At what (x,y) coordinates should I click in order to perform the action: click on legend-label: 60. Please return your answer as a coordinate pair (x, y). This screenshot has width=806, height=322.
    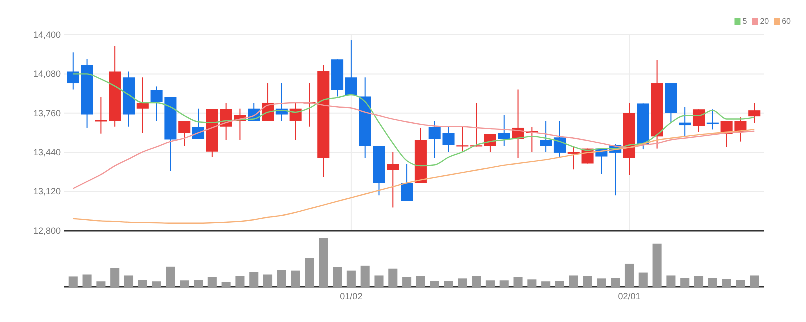
    Looking at the image, I should click on (787, 21).